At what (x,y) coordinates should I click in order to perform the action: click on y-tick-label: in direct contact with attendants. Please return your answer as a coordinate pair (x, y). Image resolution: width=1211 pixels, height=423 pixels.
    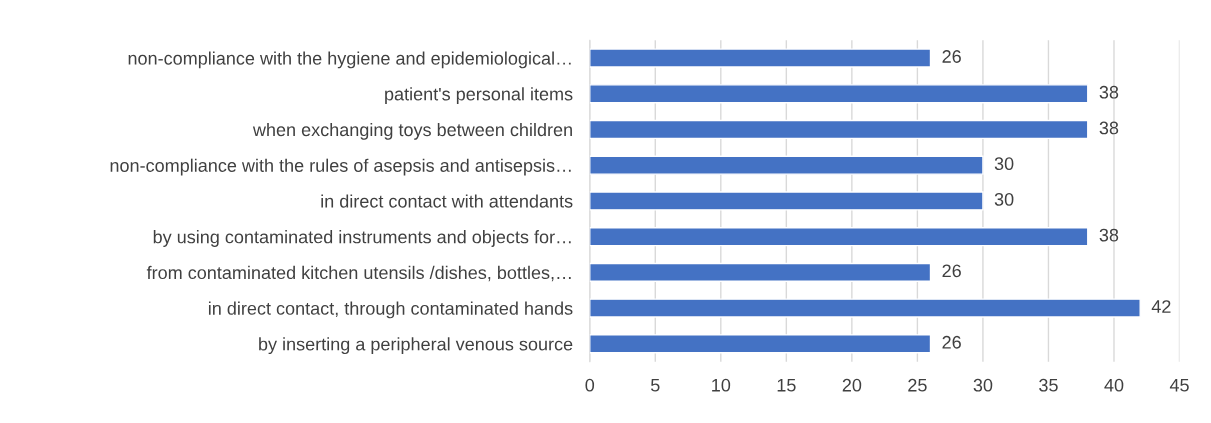
    Looking at the image, I should click on (447, 201).